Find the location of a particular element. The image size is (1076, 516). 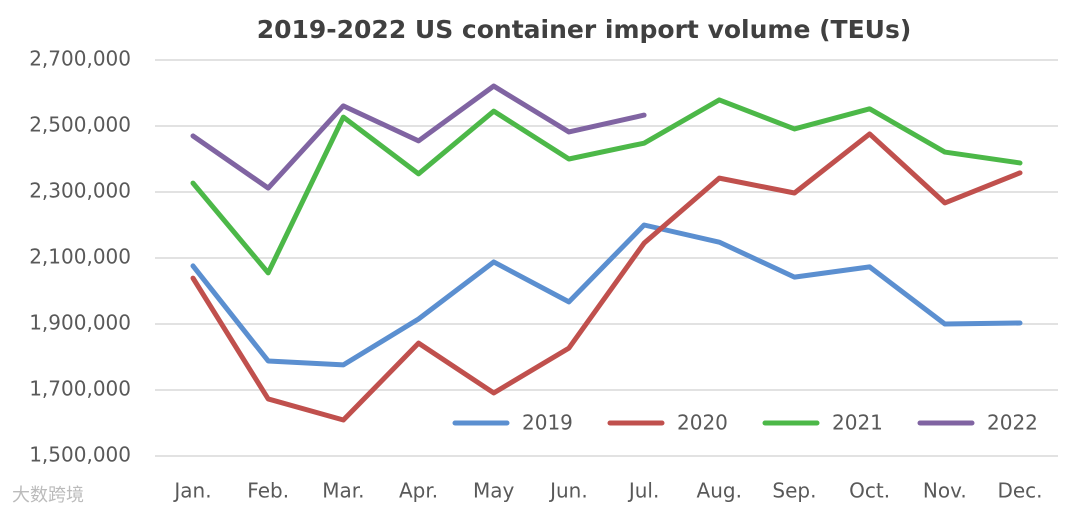

x-tick-label: Apr. is located at coordinates (418, 491).